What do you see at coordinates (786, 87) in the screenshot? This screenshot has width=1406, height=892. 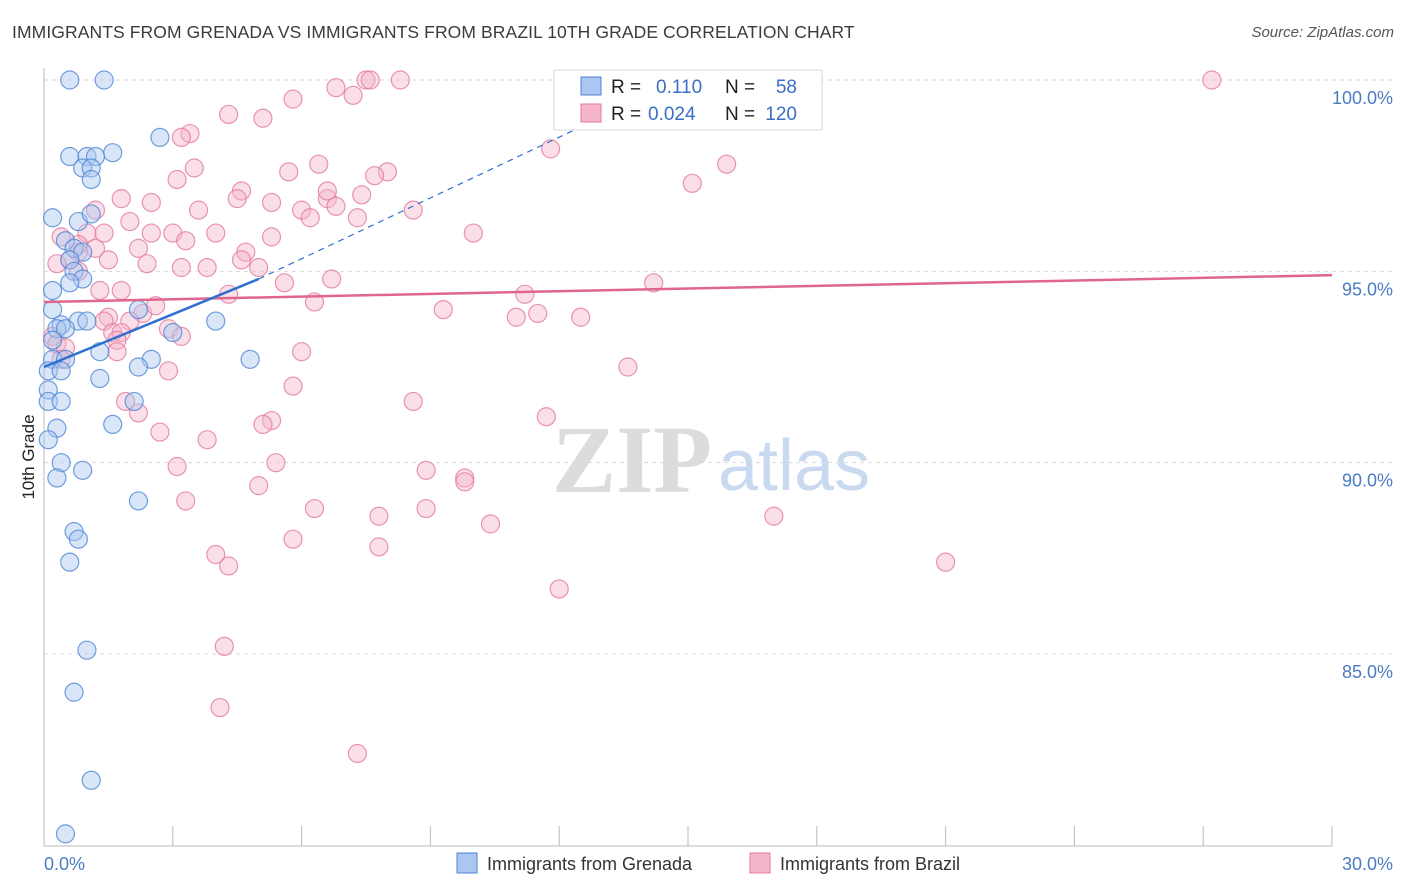 I see `grenada-n-value: 58` at bounding box center [786, 87].